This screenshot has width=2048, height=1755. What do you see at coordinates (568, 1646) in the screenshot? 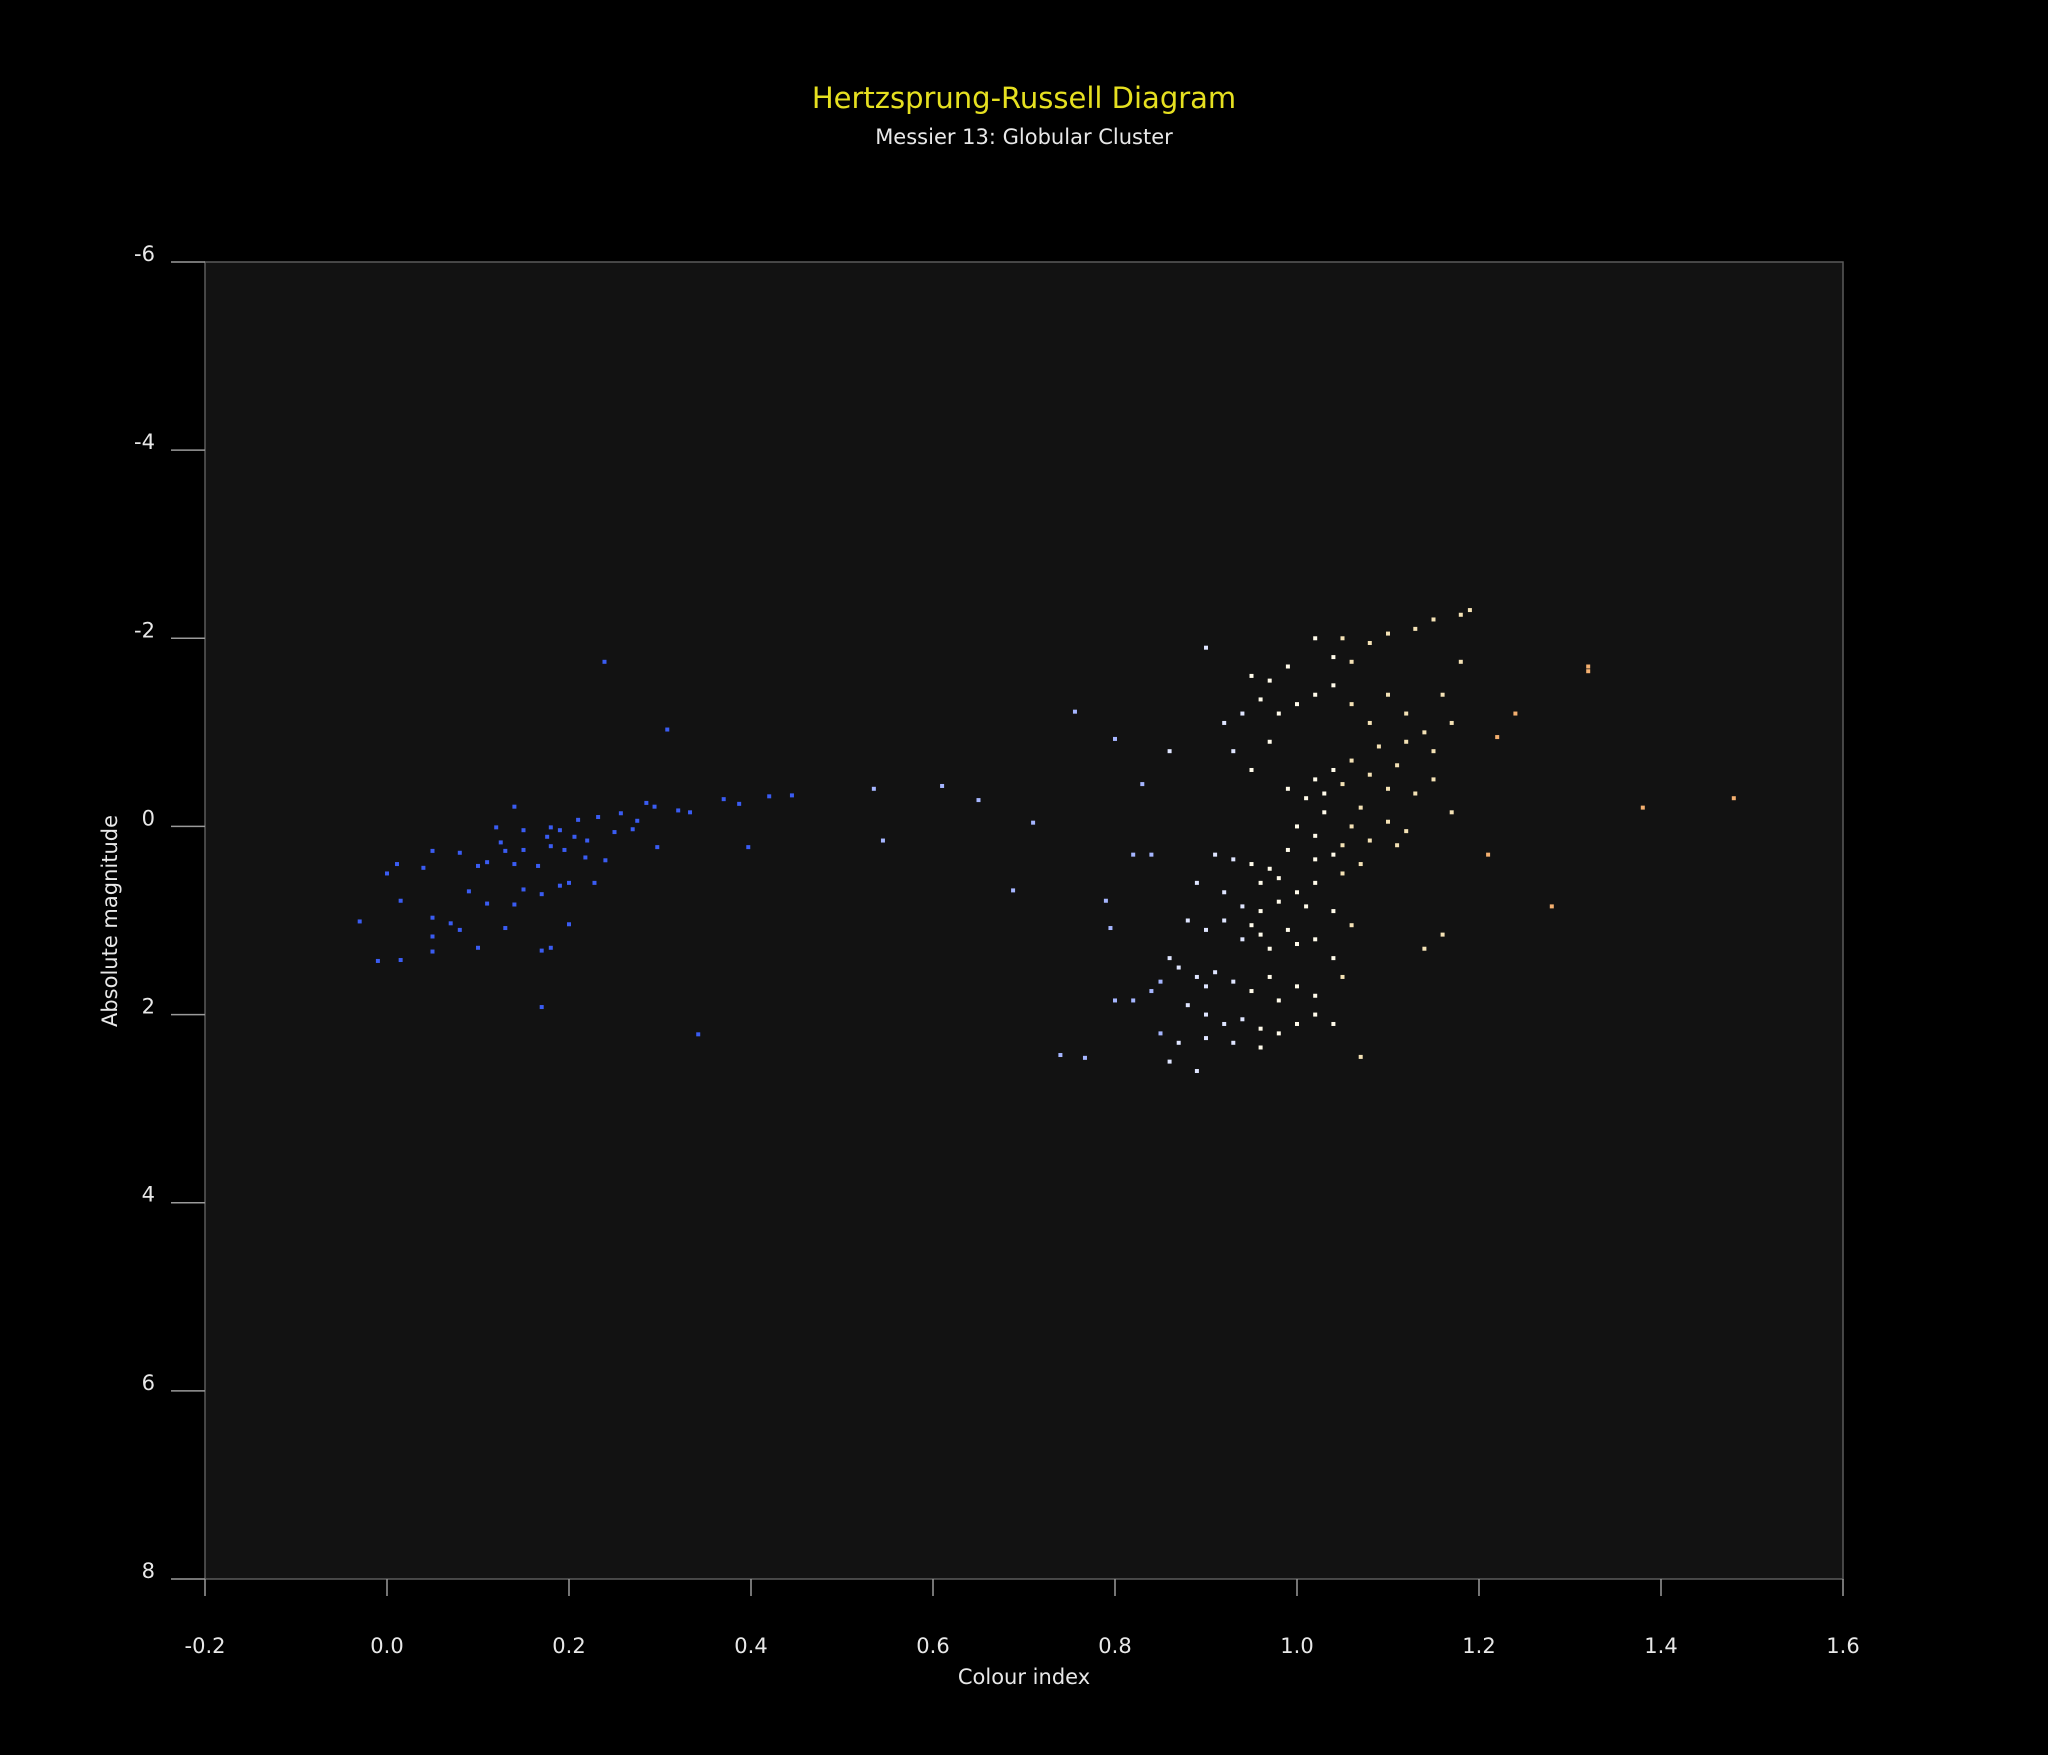
I see `x-tick-label: 0.2` at bounding box center [568, 1646].